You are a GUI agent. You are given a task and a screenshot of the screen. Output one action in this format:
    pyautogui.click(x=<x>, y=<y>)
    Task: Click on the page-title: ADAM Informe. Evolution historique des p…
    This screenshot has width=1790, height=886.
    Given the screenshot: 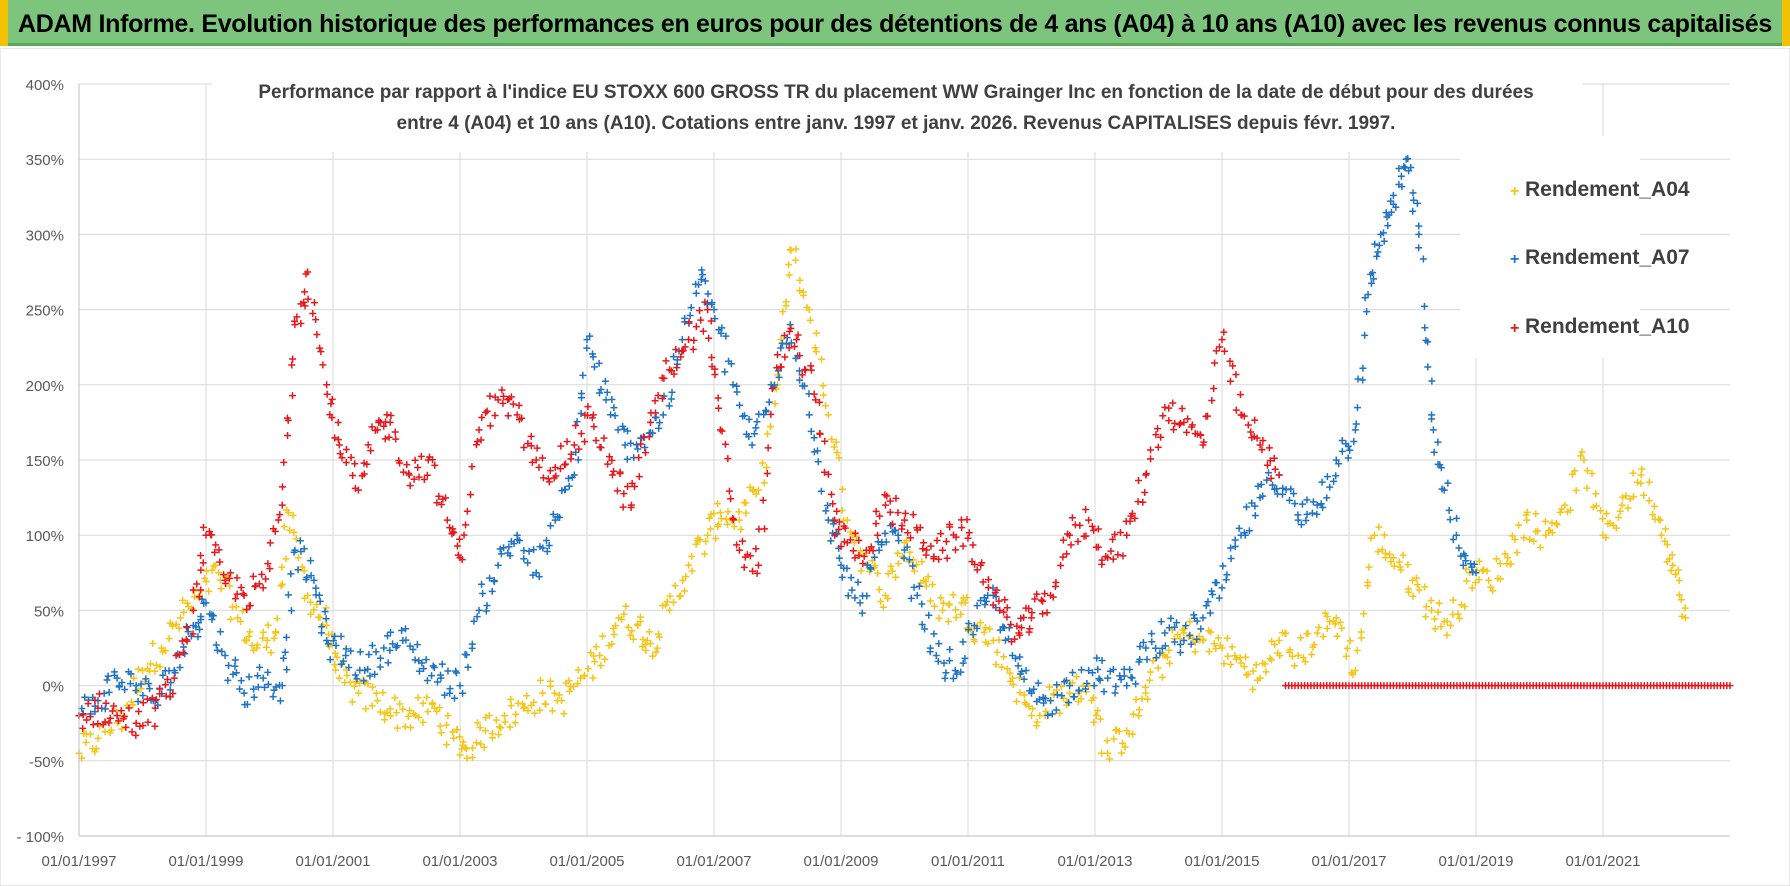 What is the action you would take?
    pyautogui.click(x=895, y=24)
    